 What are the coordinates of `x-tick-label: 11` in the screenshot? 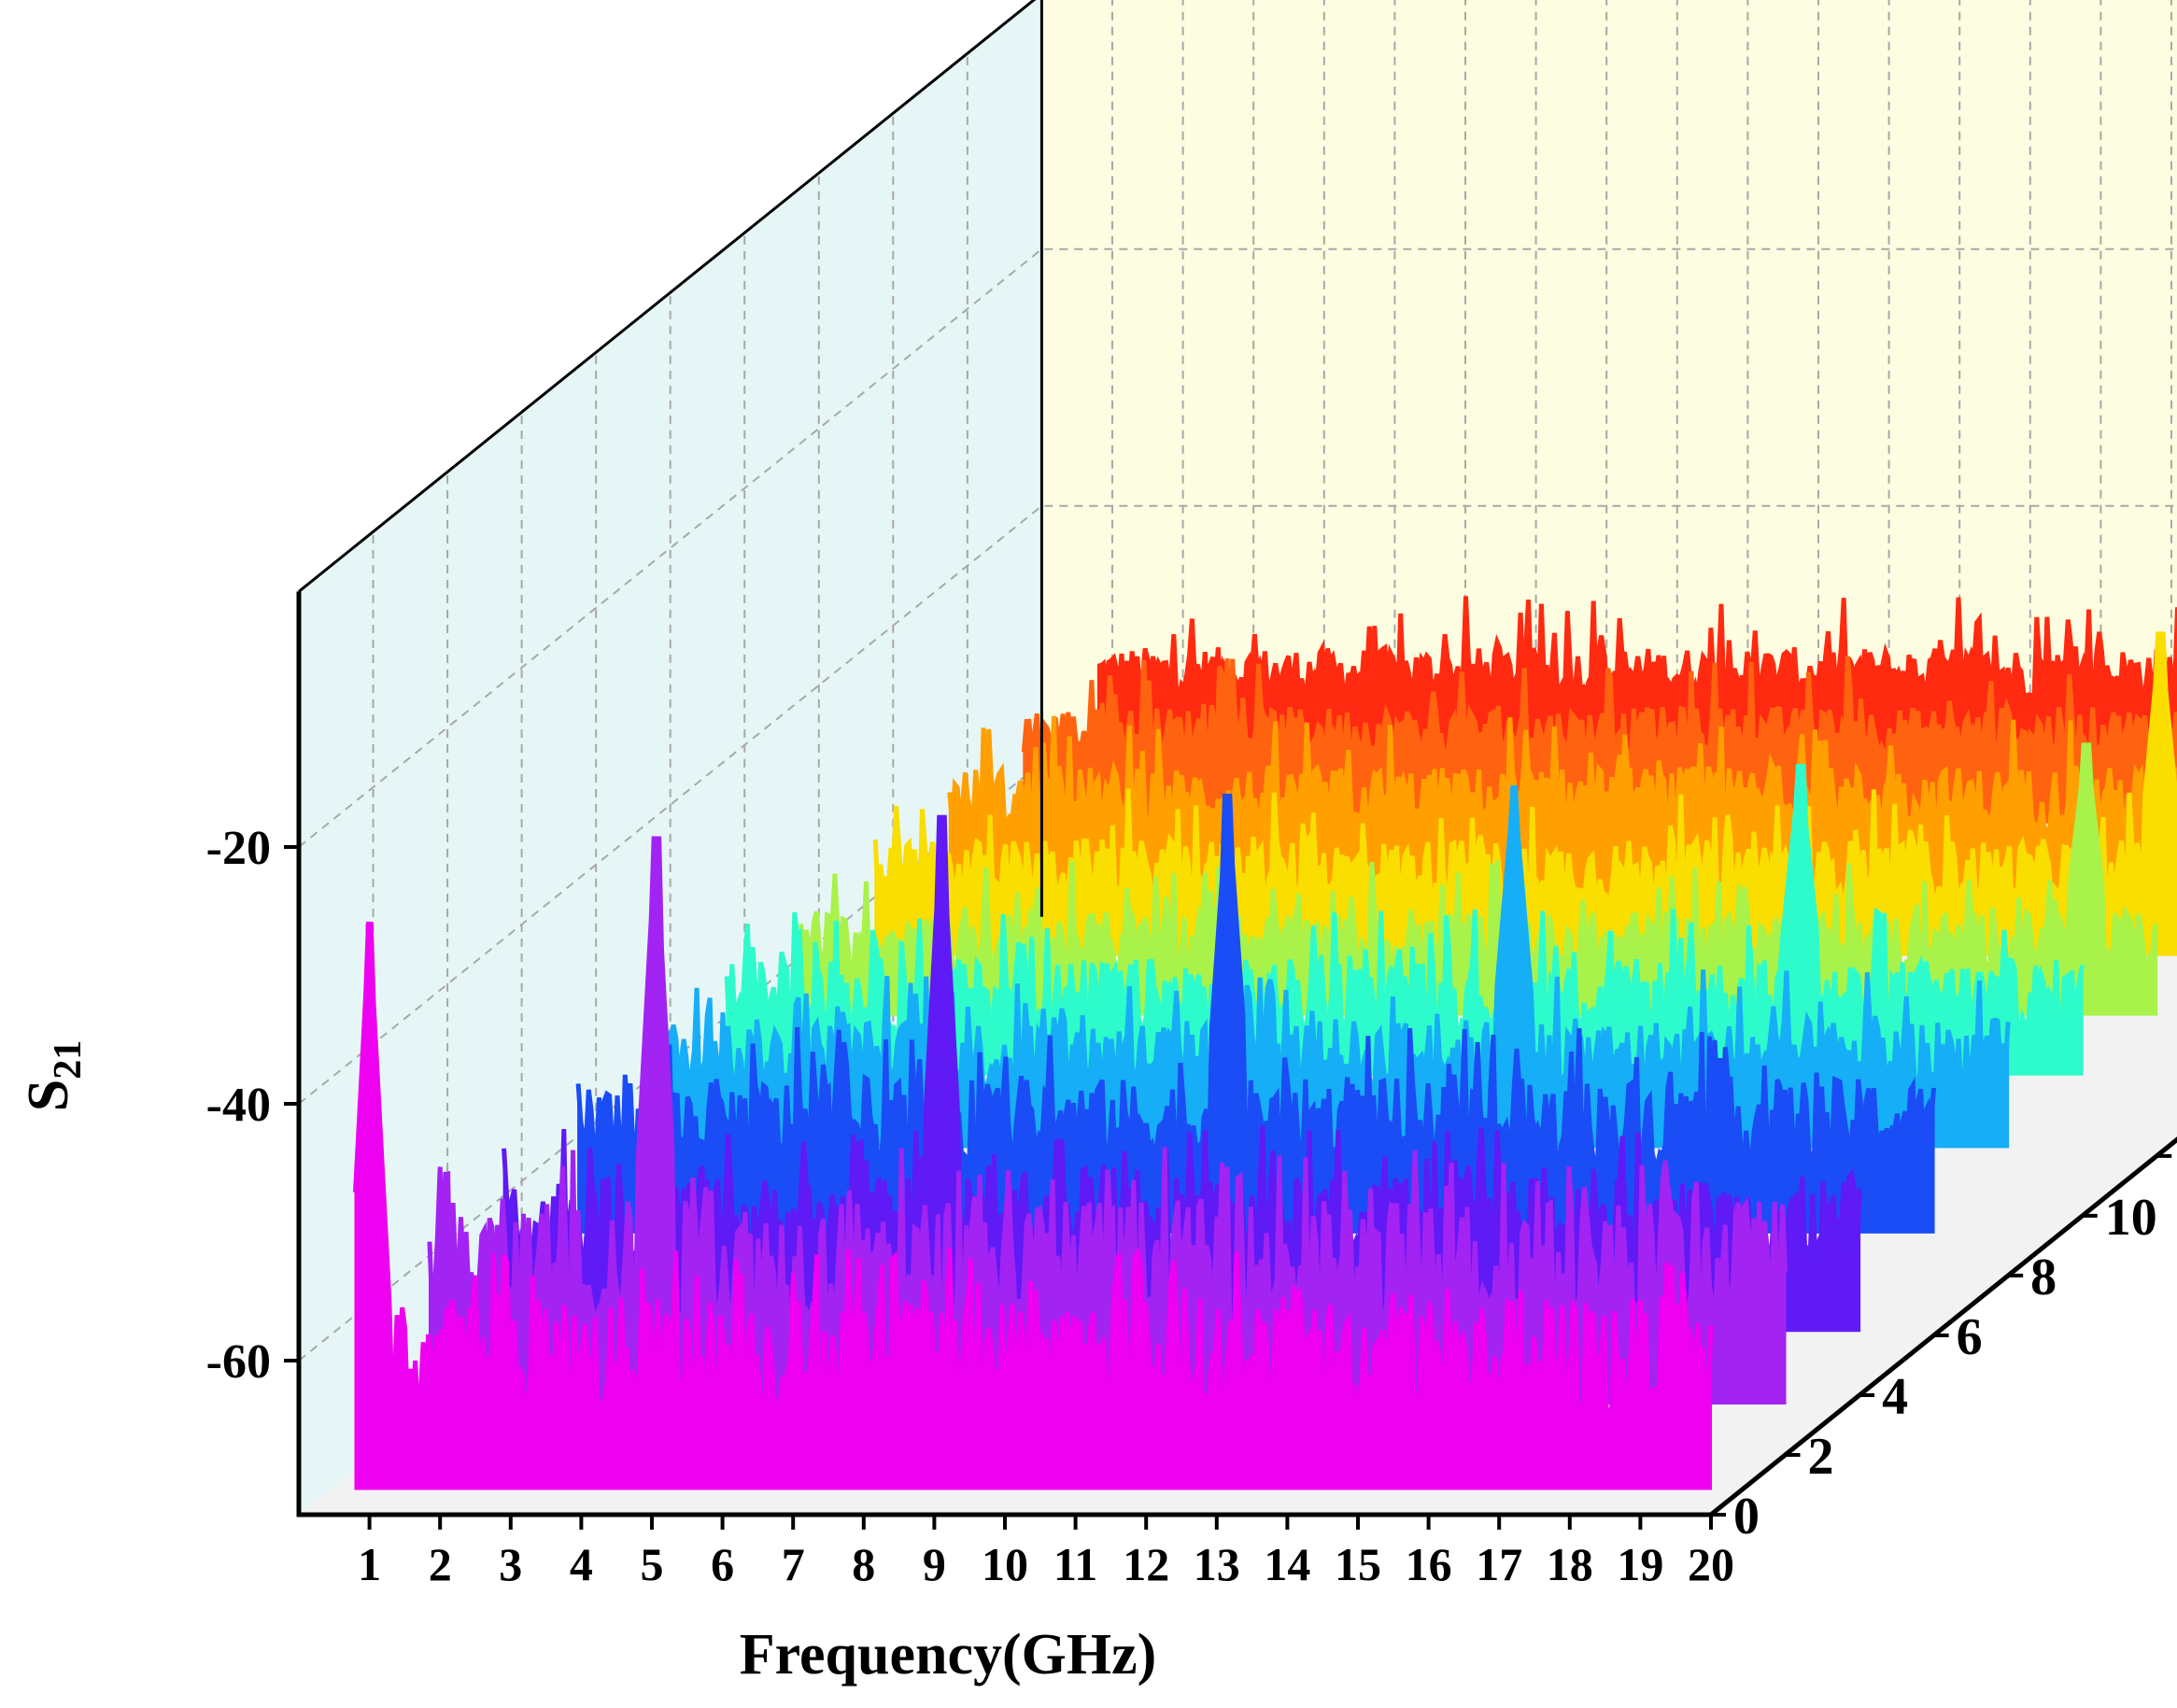 It's located at (1075, 1564).